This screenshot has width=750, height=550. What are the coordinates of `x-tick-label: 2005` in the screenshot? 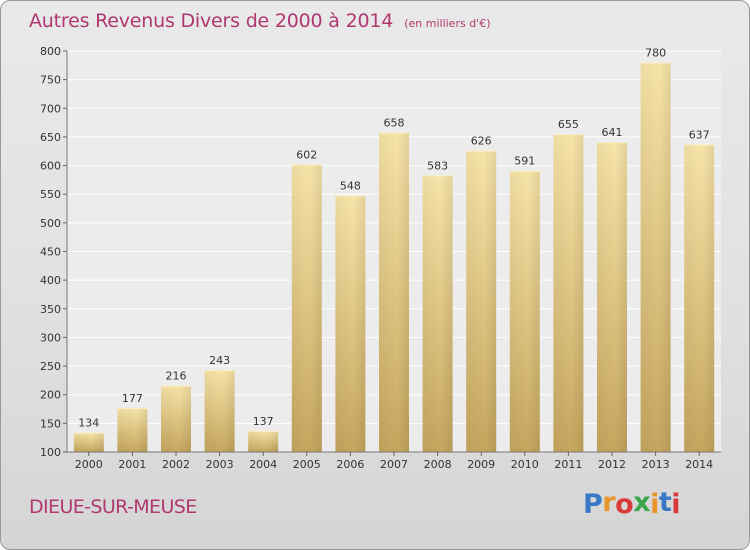 It's located at (307, 464).